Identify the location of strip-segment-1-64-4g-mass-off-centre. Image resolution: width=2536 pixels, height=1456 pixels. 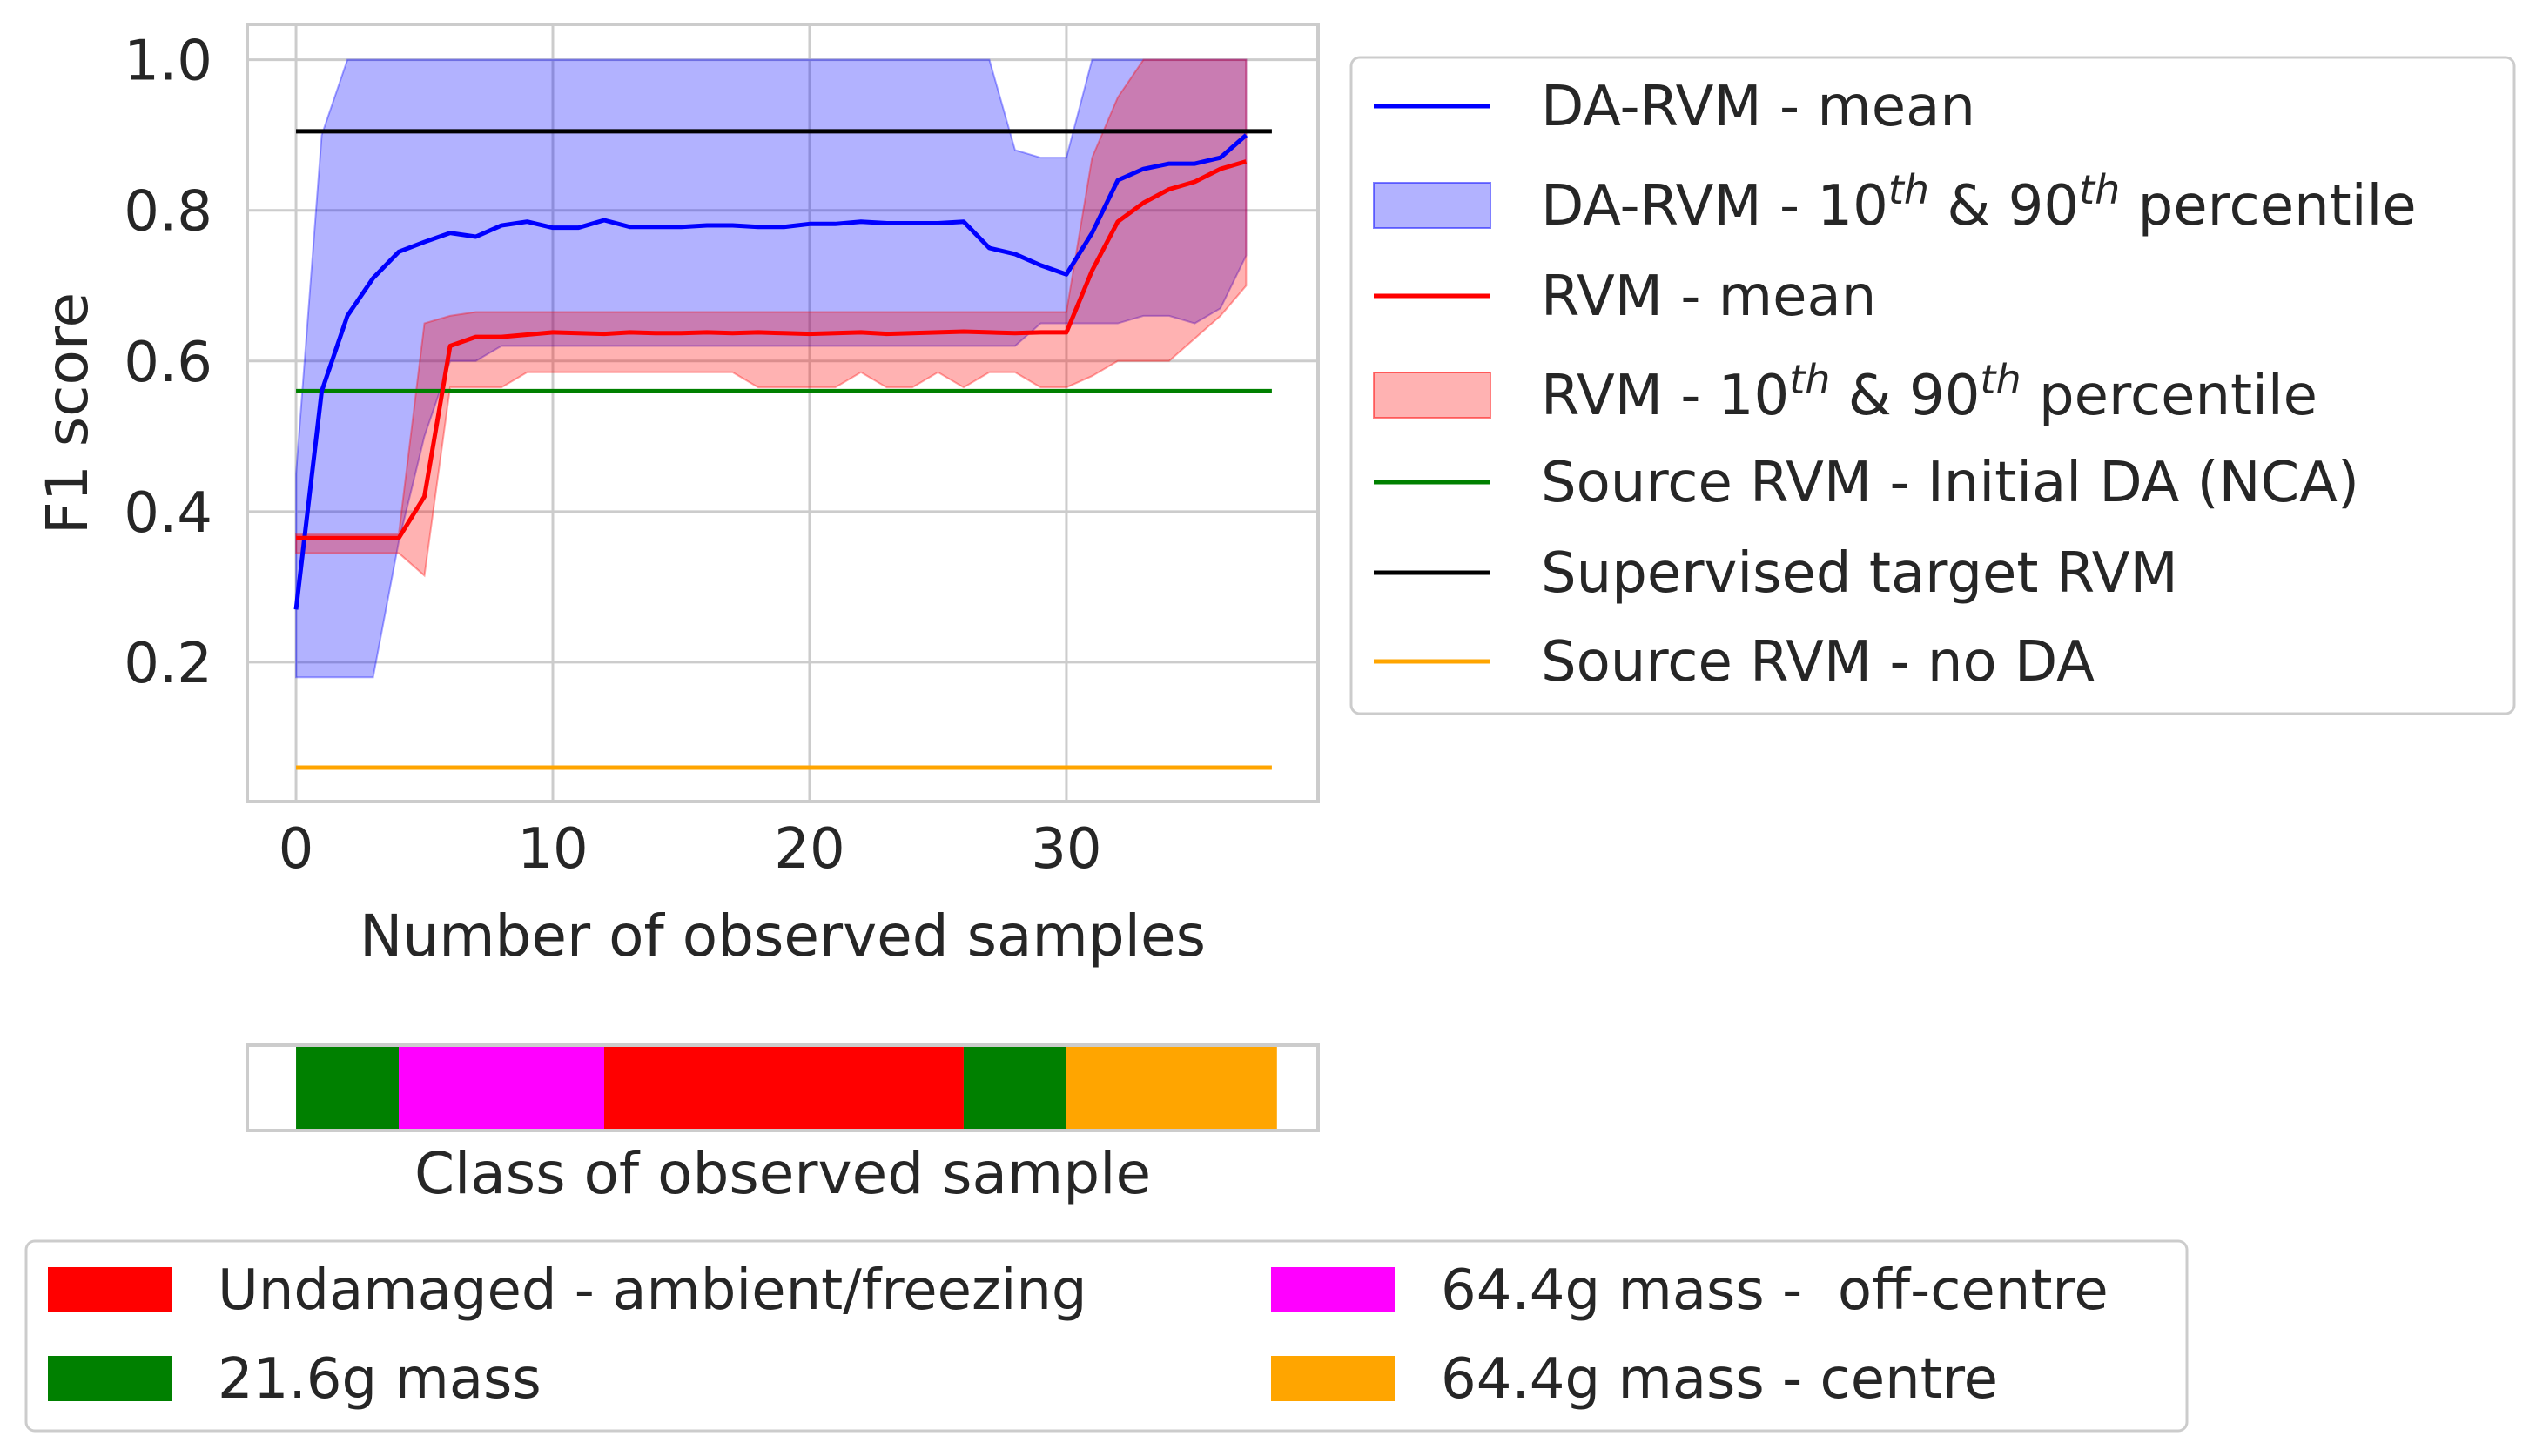
(501, 1088).